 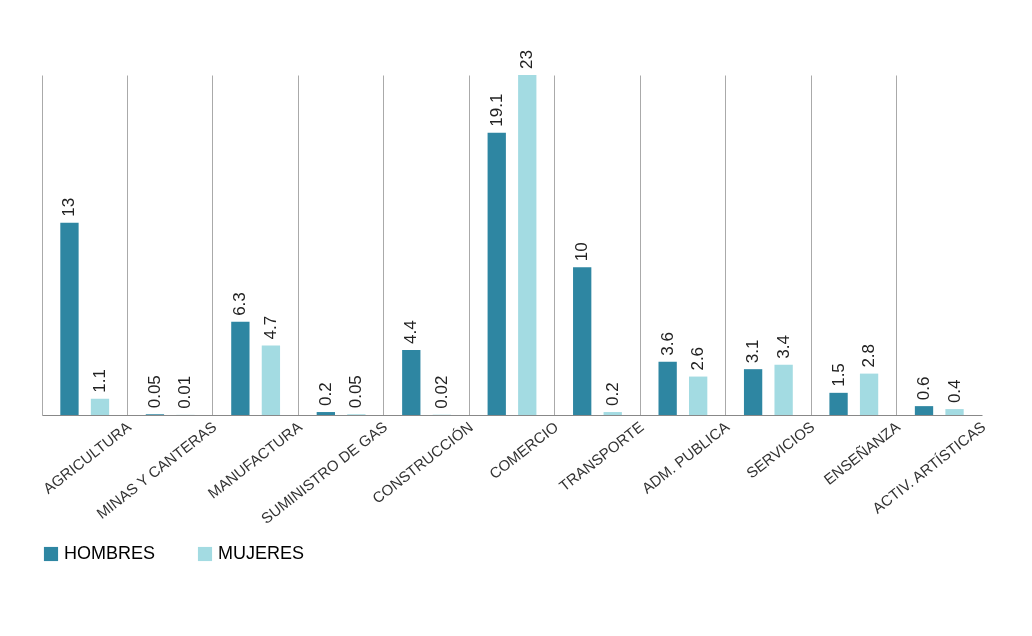 What do you see at coordinates (667, 344) in the screenshot?
I see `data-label: 3.6` at bounding box center [667, 344].